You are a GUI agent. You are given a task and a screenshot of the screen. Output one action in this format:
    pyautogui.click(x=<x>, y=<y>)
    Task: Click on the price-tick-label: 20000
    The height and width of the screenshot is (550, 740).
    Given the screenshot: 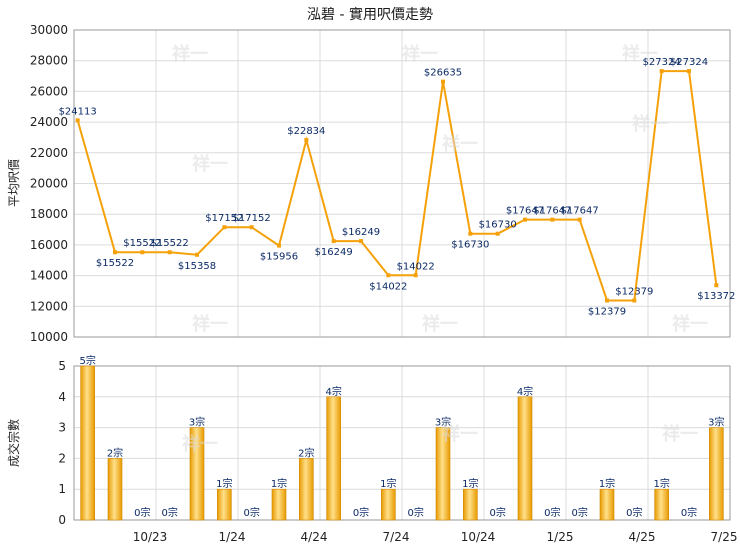 What is the action you would take?
    pyautogui.click(x=49, y=184)
    